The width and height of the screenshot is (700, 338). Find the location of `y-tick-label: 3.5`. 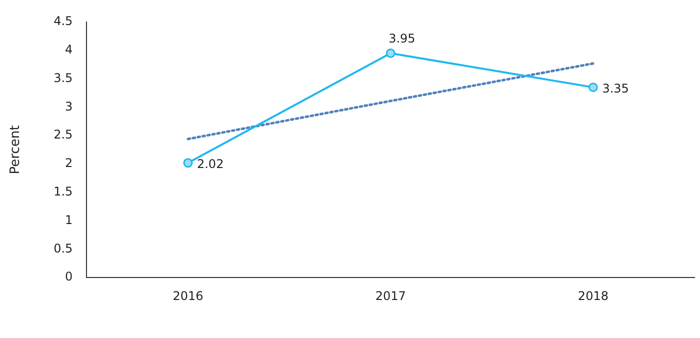

y-tick-label: 3.5 is located at coordinates (63, 77).